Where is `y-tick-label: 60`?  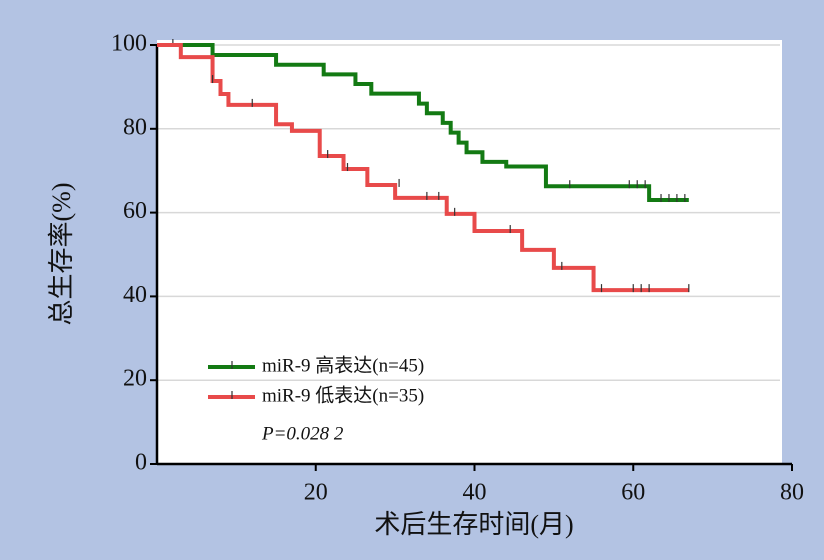
y-tick-label: 60 is located at coordinates (135, 211).